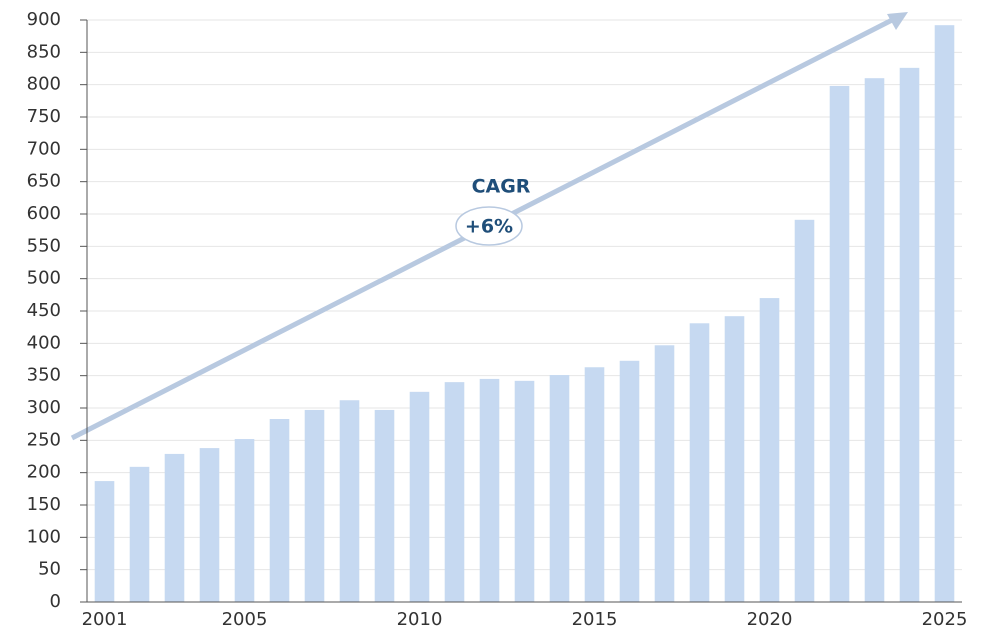  Describe the element at coordinates (44, 84) in the screenshot. I see `y-tick-label: 800` at that location.